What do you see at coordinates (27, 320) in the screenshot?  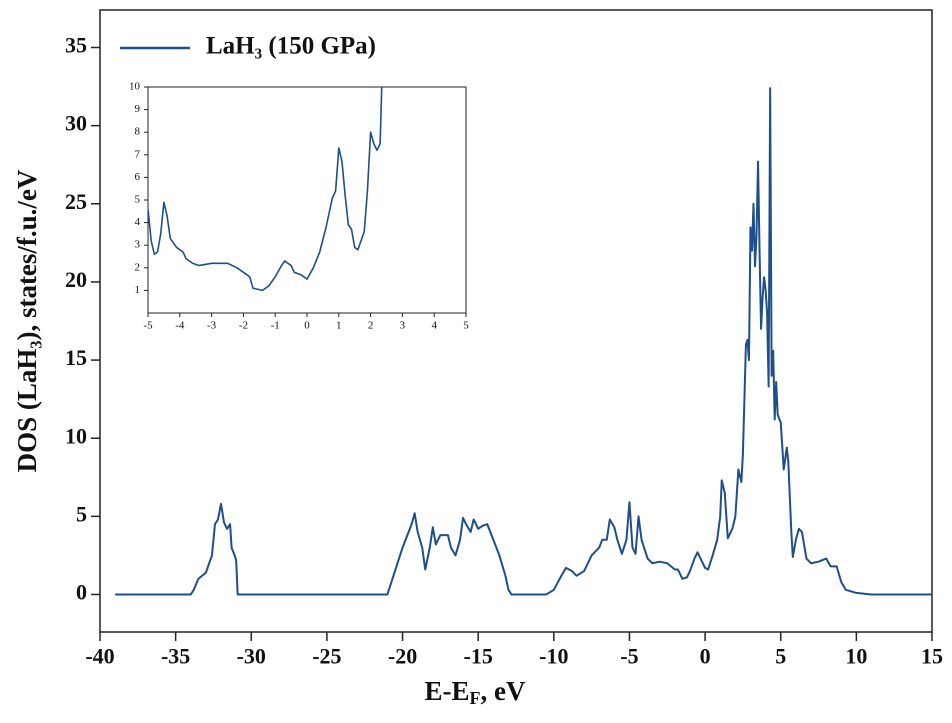 I see `y-axis-label: DOS (LaH₃), states/f.u./eV` at bounding box center [27, 320].